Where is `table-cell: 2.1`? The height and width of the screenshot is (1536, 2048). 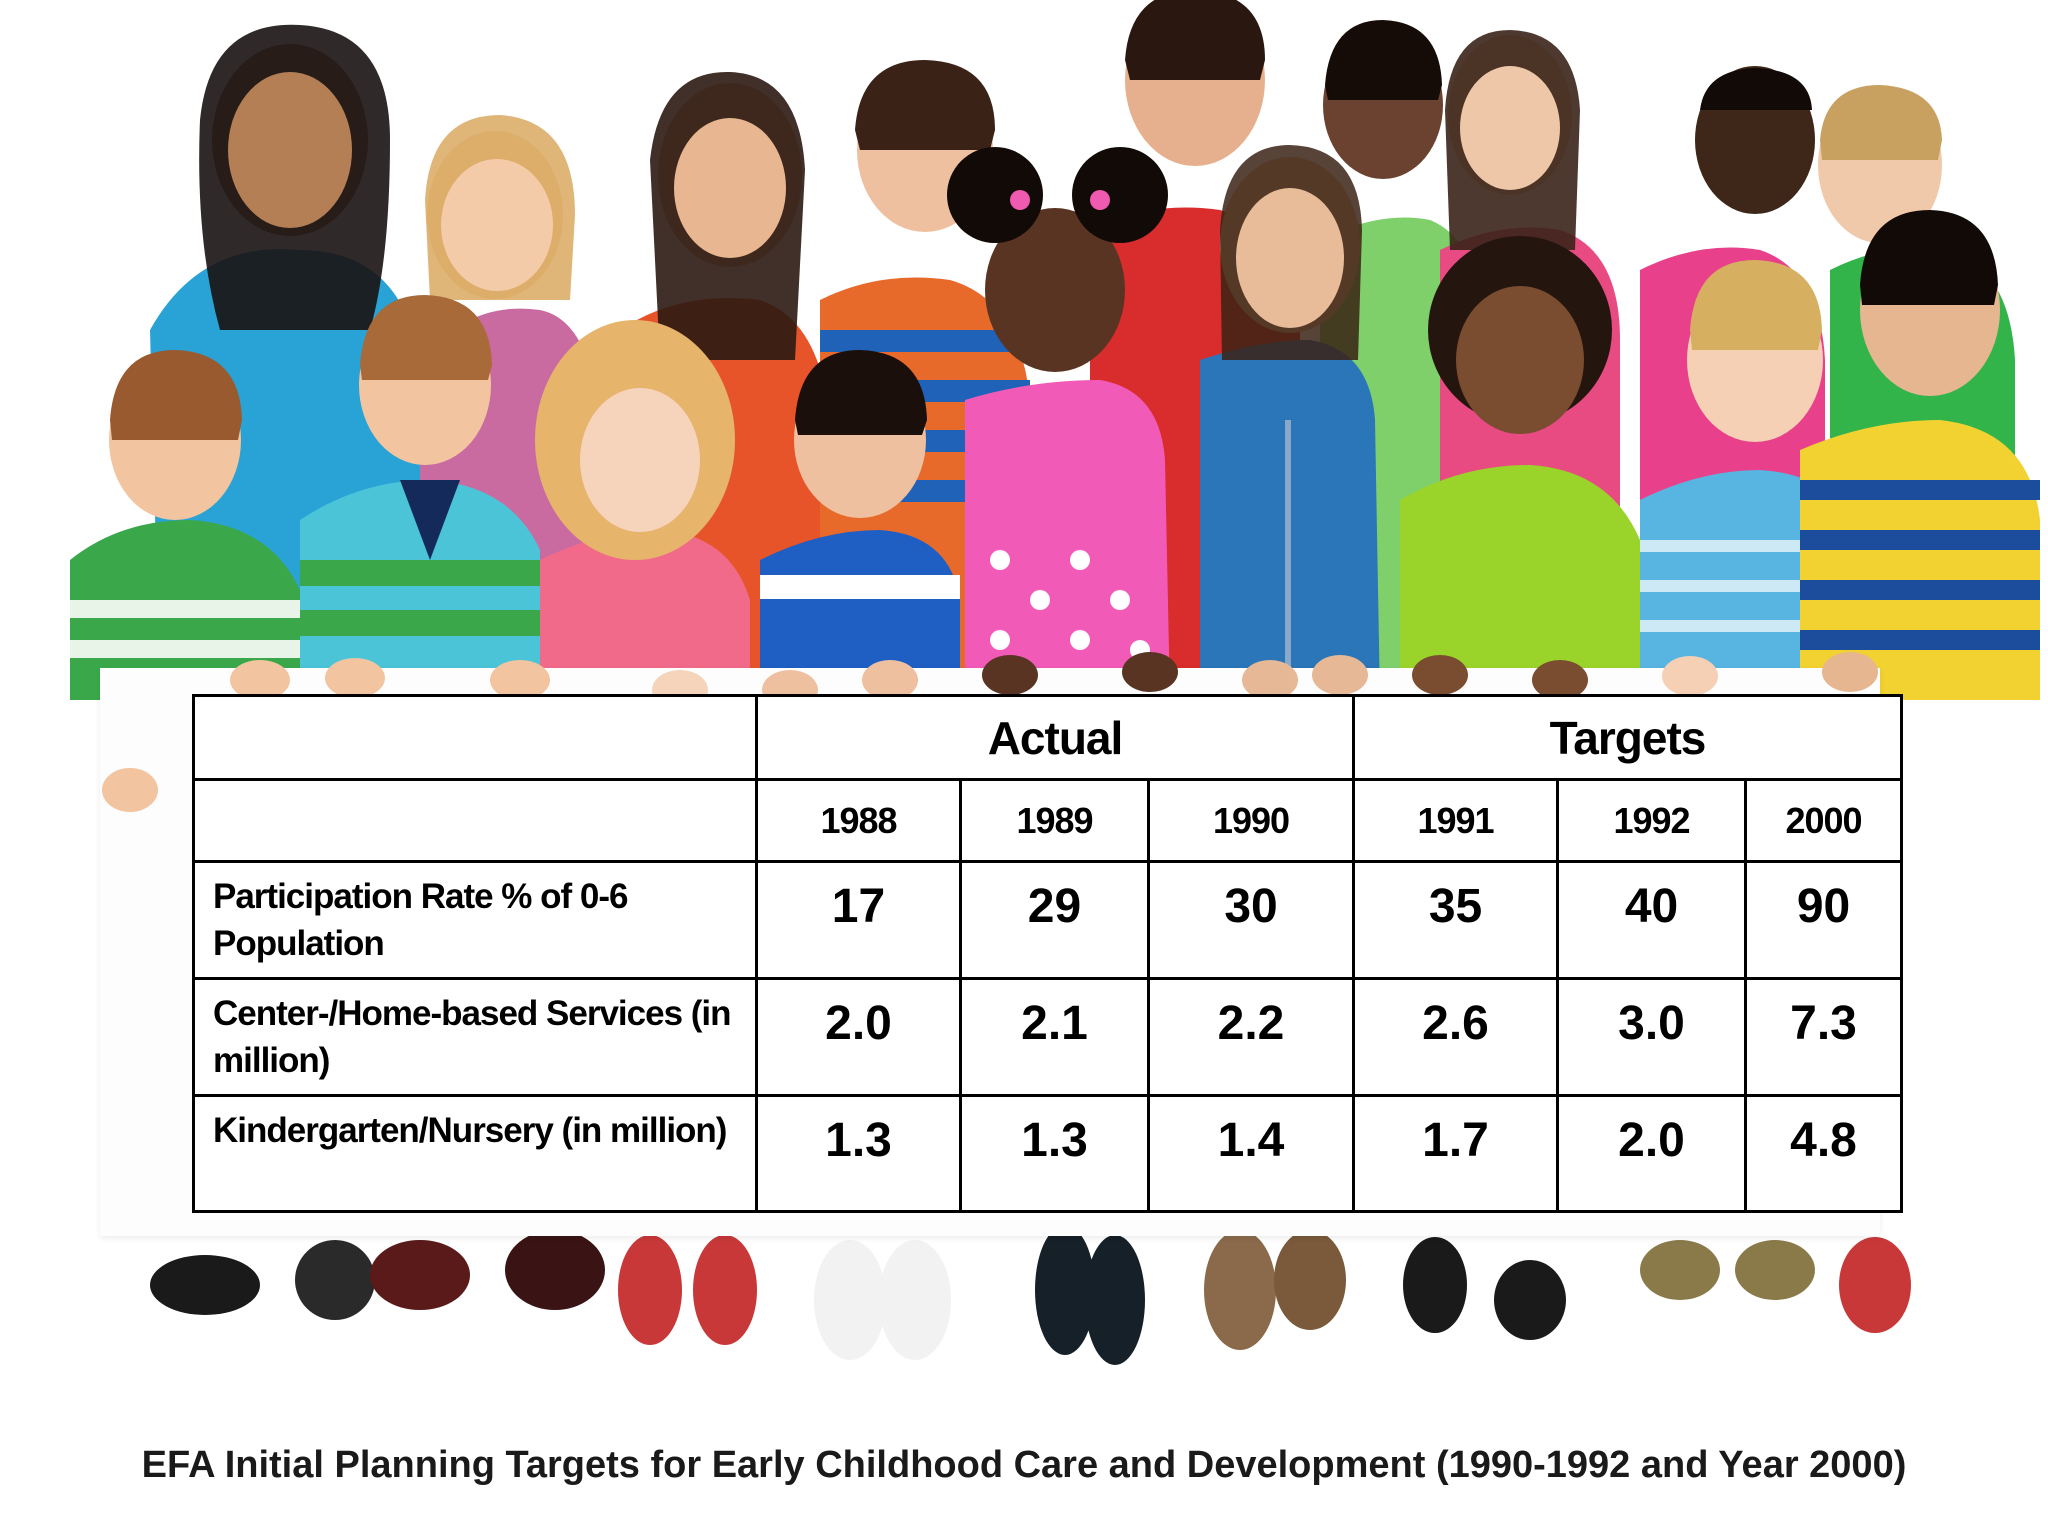 table-cell: 2.1 is located at coordinates (1054, 1037).